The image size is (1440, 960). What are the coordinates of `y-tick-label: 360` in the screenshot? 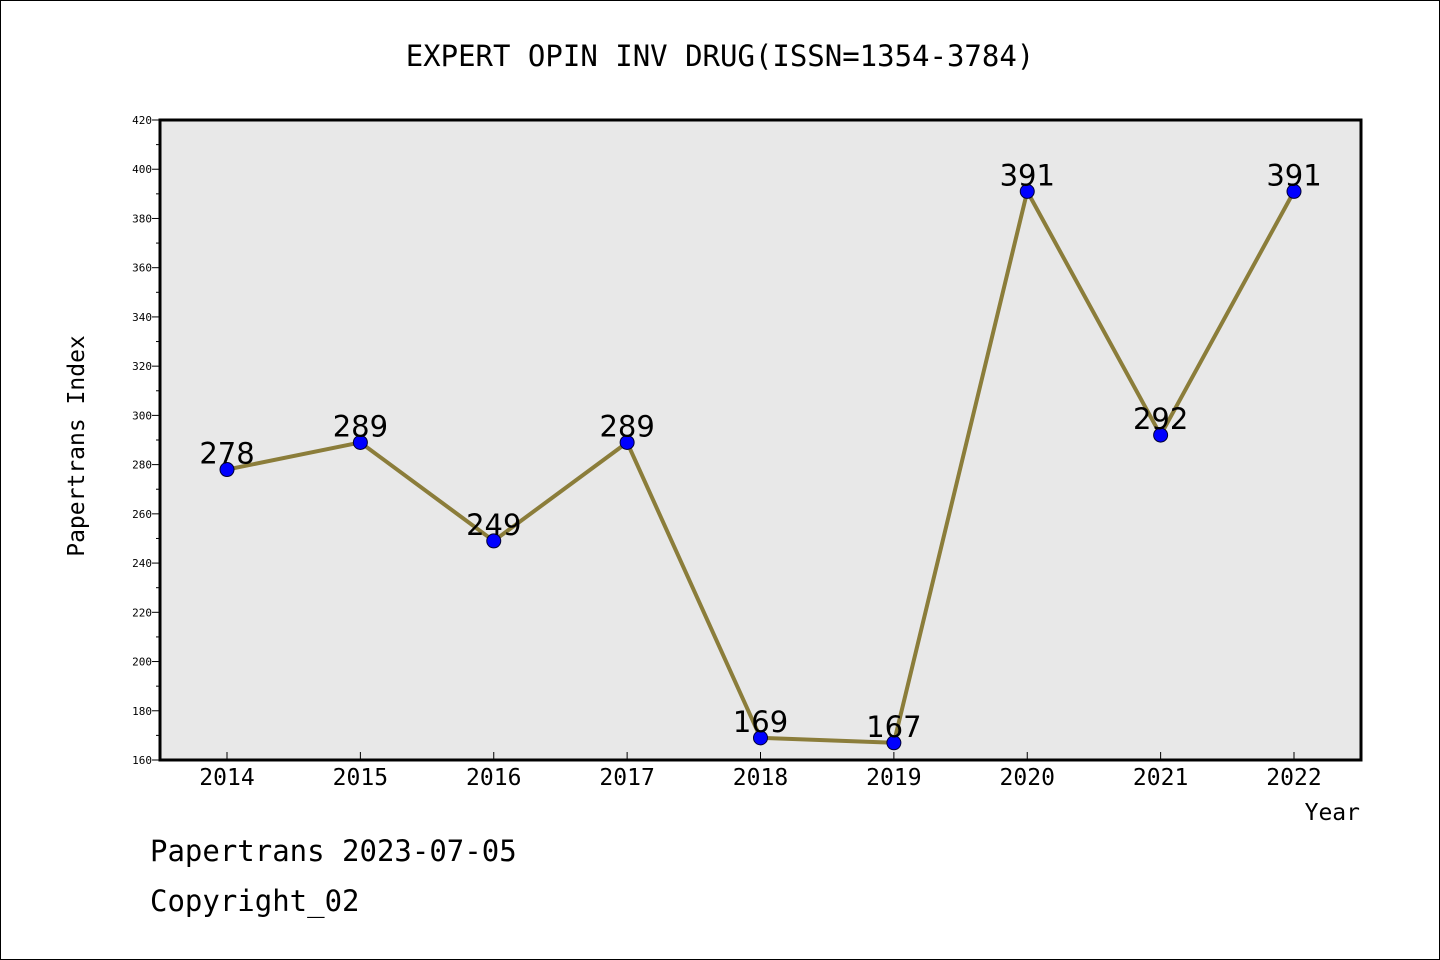 It's located at (142, 268).